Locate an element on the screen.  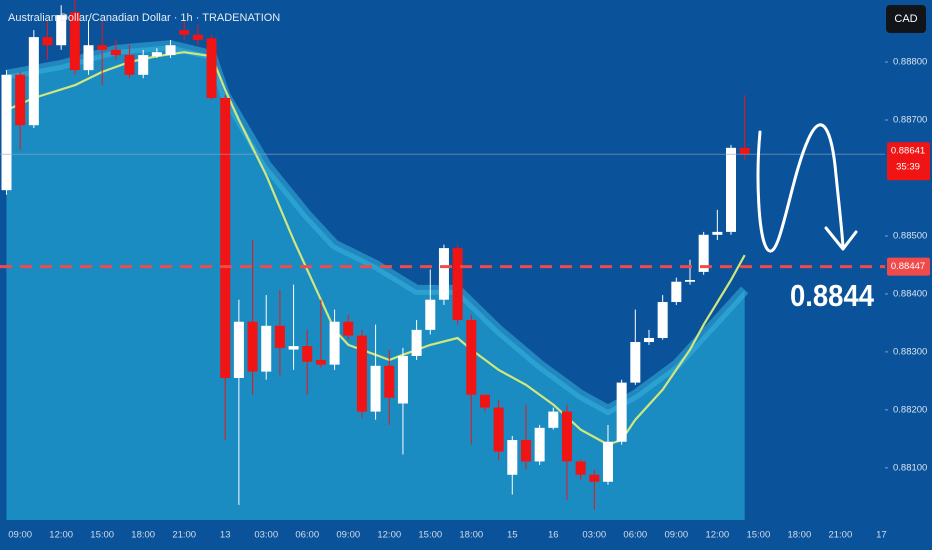
currency-button is located at coordinates (906, 19).